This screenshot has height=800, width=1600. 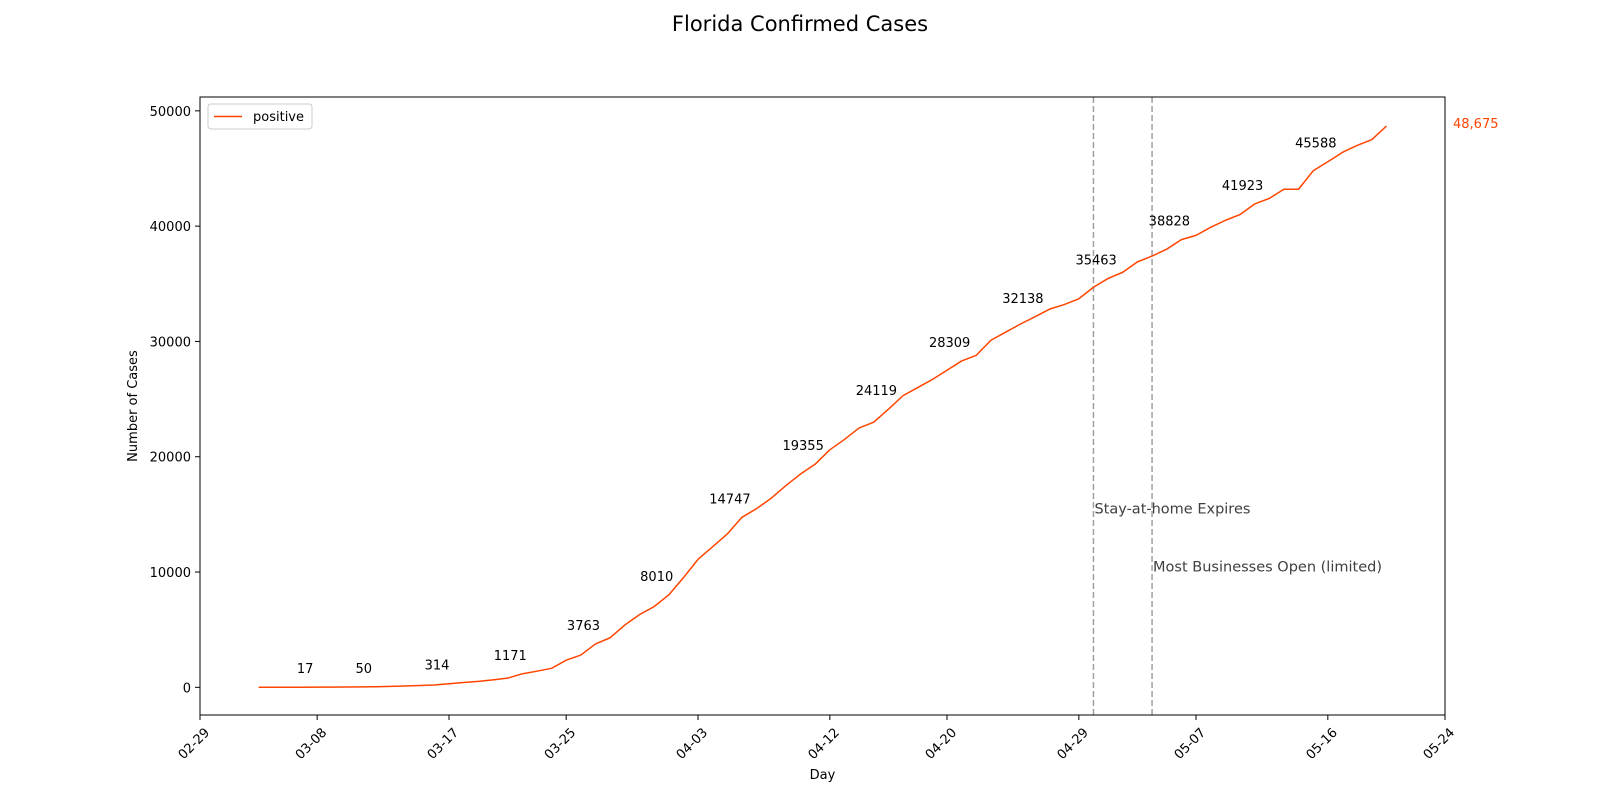 I want to click on x-tick-label: 02-29, so click(x=194, y=743).